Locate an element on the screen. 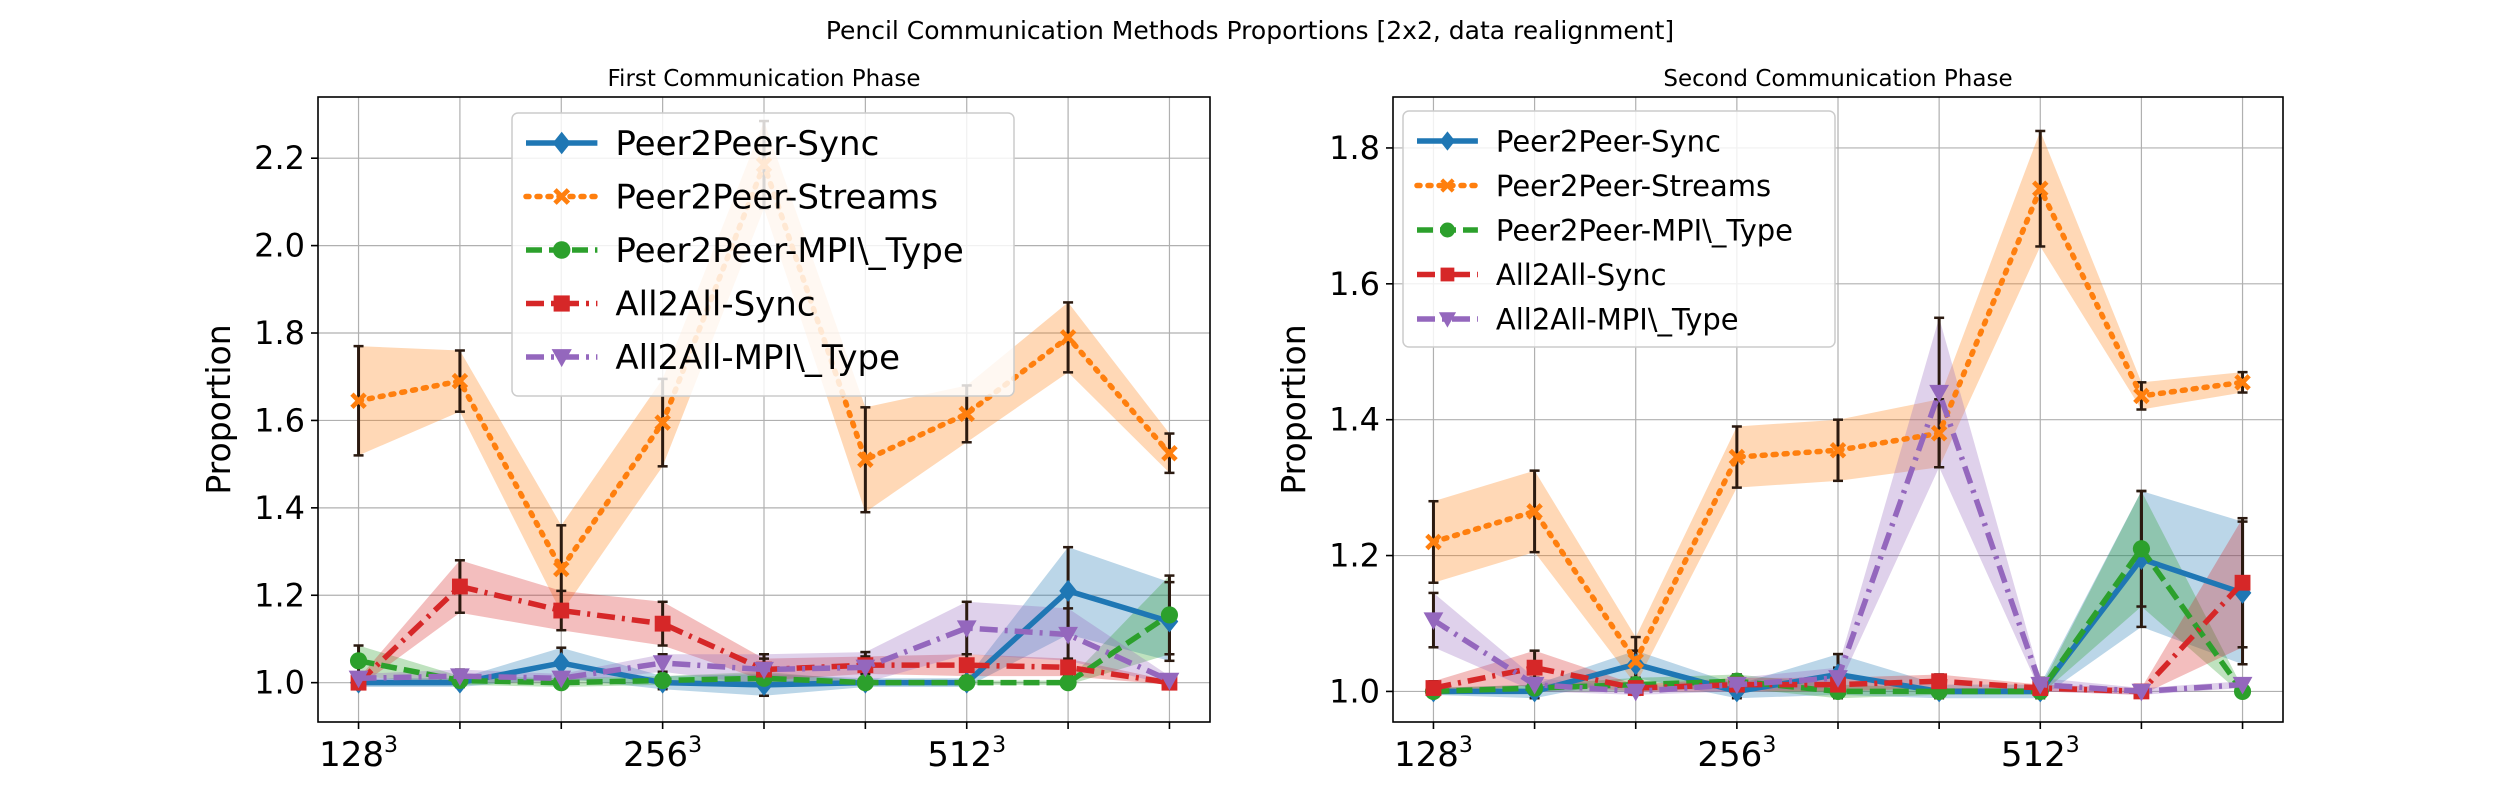 The height and width of the screenshot is (800, 2500). y-tick-label: 2.0 is located at coordinates (279, 246).